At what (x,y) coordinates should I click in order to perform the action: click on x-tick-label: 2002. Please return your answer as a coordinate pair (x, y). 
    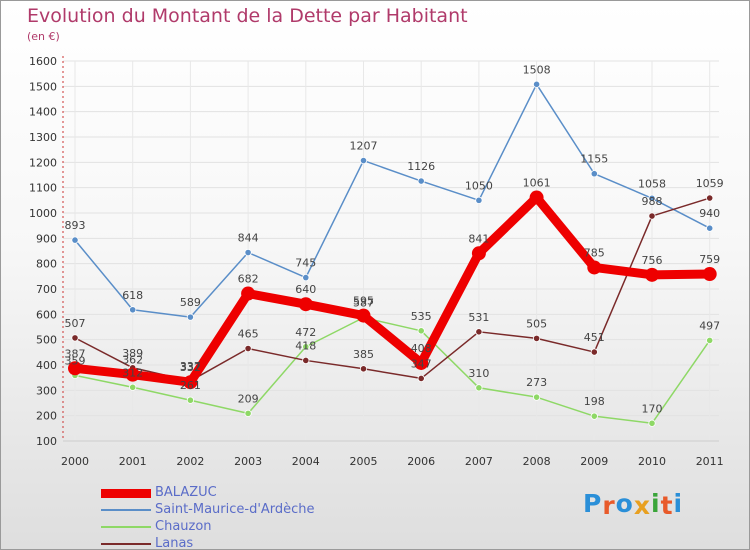
    Looking at the image, I should click on (190, 461).